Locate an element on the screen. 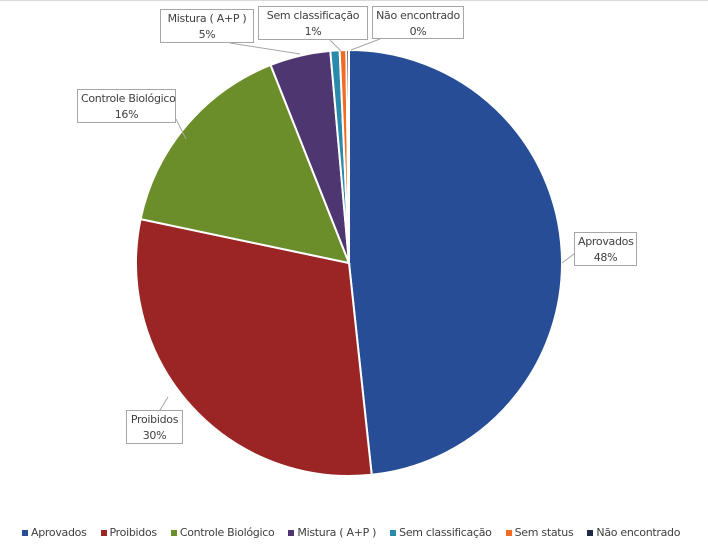  legend-item: Sem classificação is located at coordinates (441, 532).